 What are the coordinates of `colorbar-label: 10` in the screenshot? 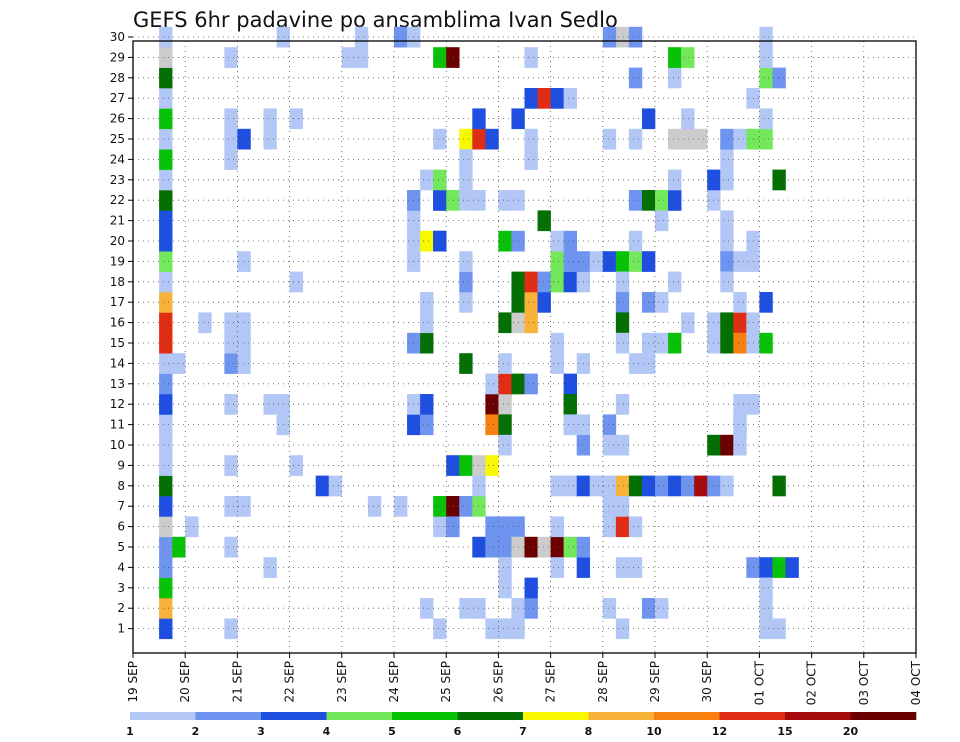 It's located at (654, 731).